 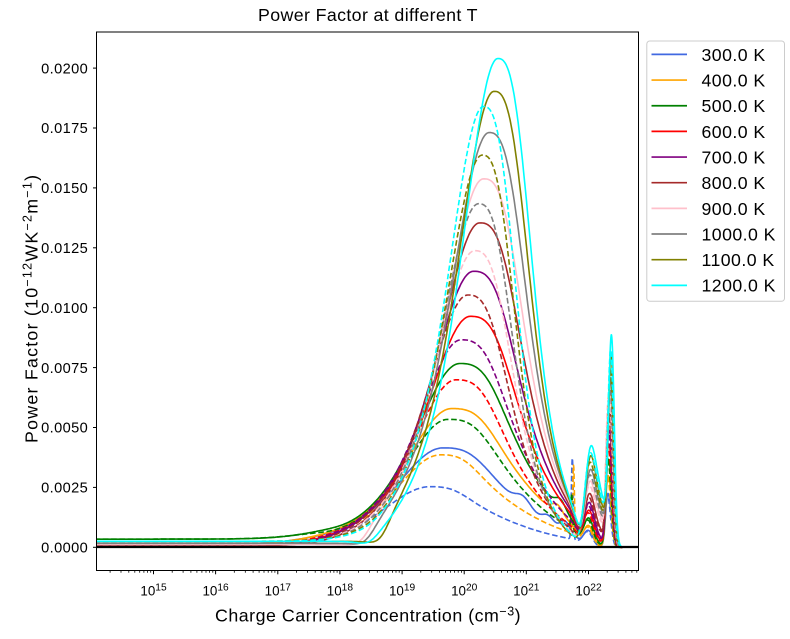 What do you see at coordinates (368, 15) in the screenshot?
I see `svg-text: Power Factor at different T` at bounding box center [368, 15].